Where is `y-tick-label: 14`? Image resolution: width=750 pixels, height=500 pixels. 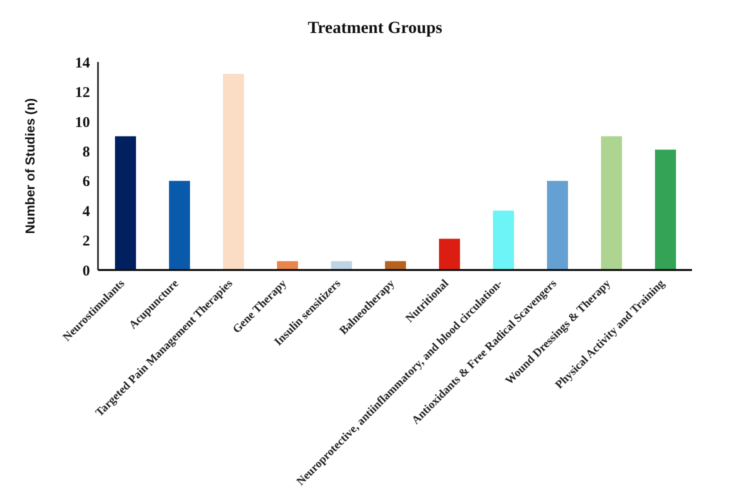 y-tick-label: 14 is located at coordinates (82, 63).